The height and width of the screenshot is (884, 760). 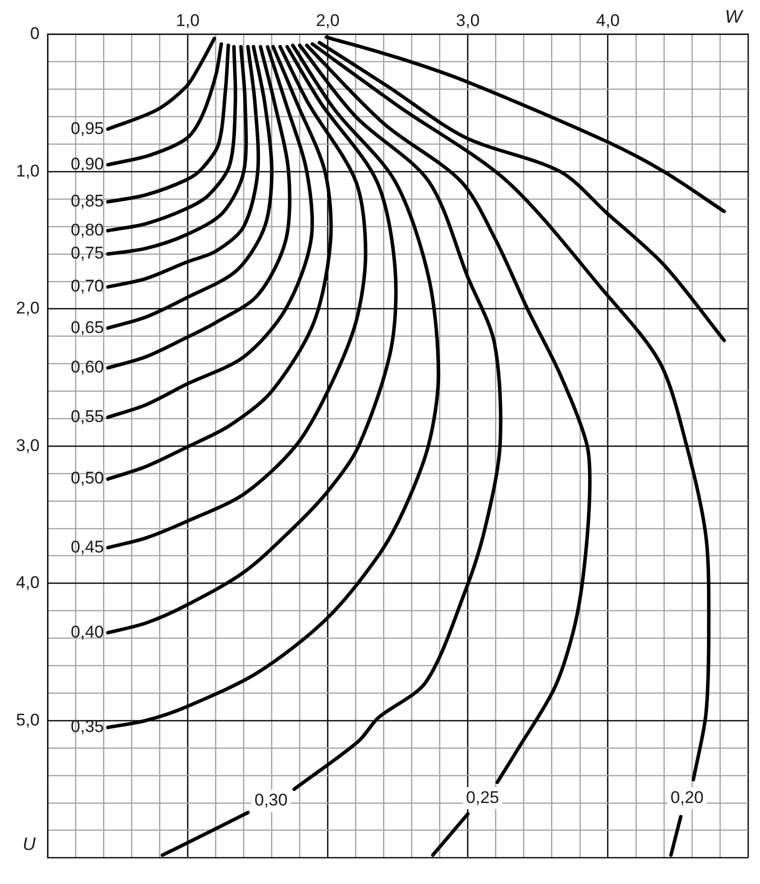 I want to click on x-axis-title: W, so click(x=734, y=16).